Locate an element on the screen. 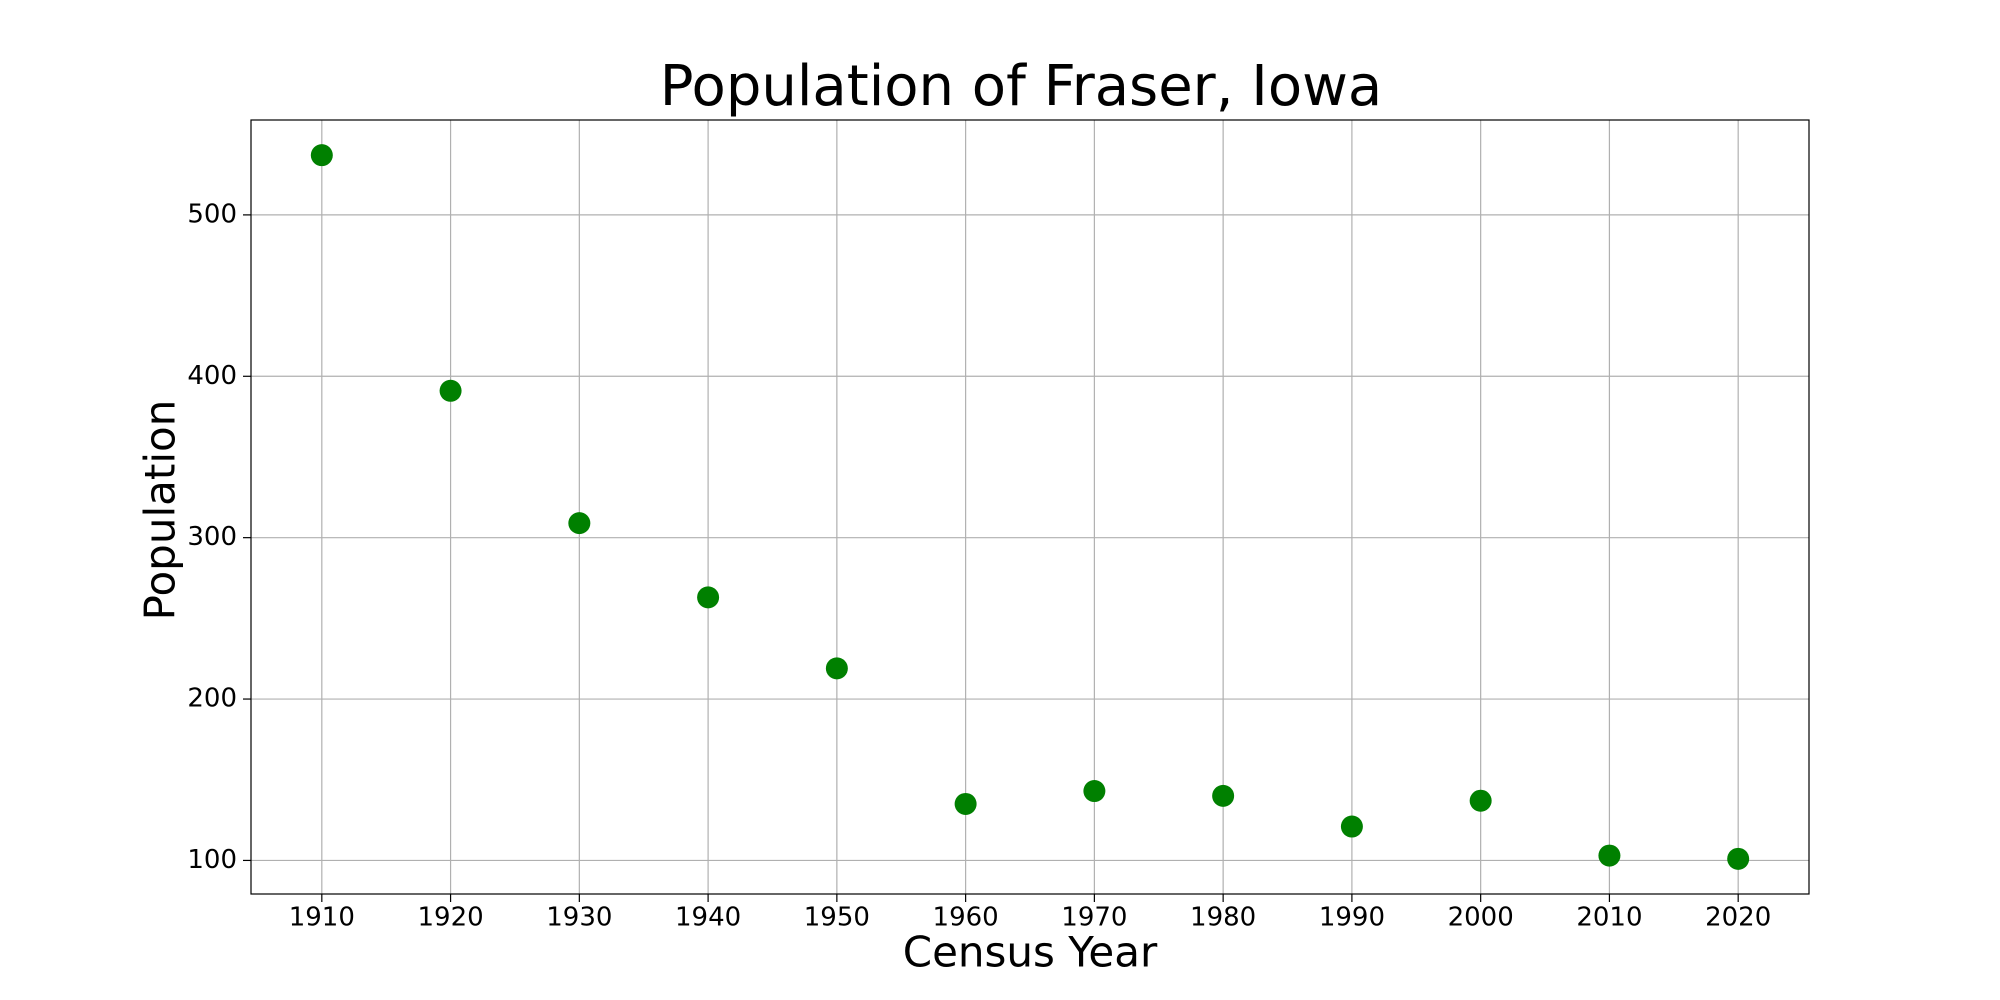 Image resolution: width=2000 pixels, height=1000 pixels. x-tick-label: 2010 is located at coordinates (1609, 918).